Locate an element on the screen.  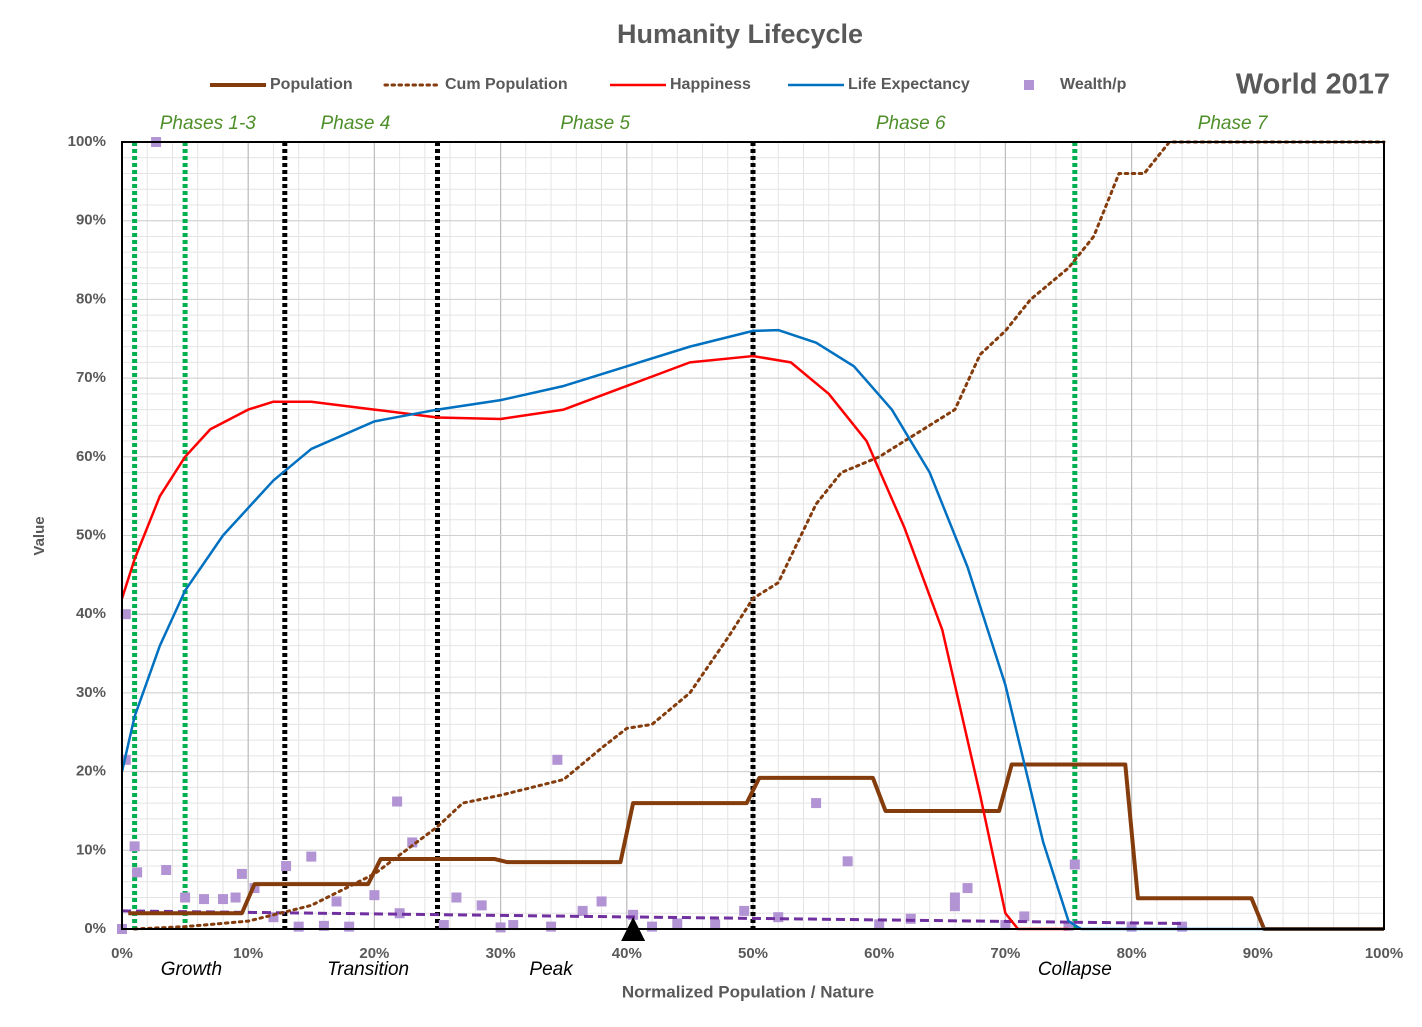
x-tick-label: 100% is located at coordinates (1384, 953).